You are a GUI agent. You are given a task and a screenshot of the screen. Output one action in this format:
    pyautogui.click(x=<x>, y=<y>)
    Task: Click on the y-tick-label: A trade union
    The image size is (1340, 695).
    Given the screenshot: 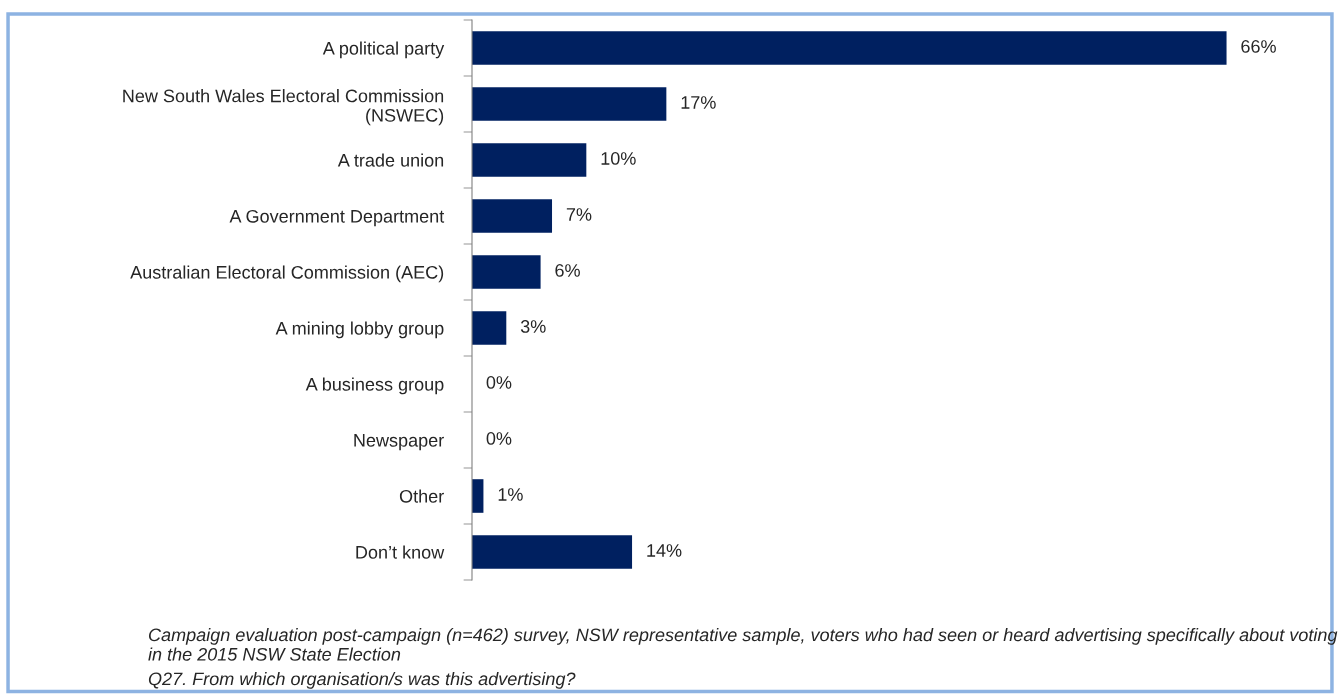 What is the action you would take?
    pyautogui.click(x=390, y=160)
    